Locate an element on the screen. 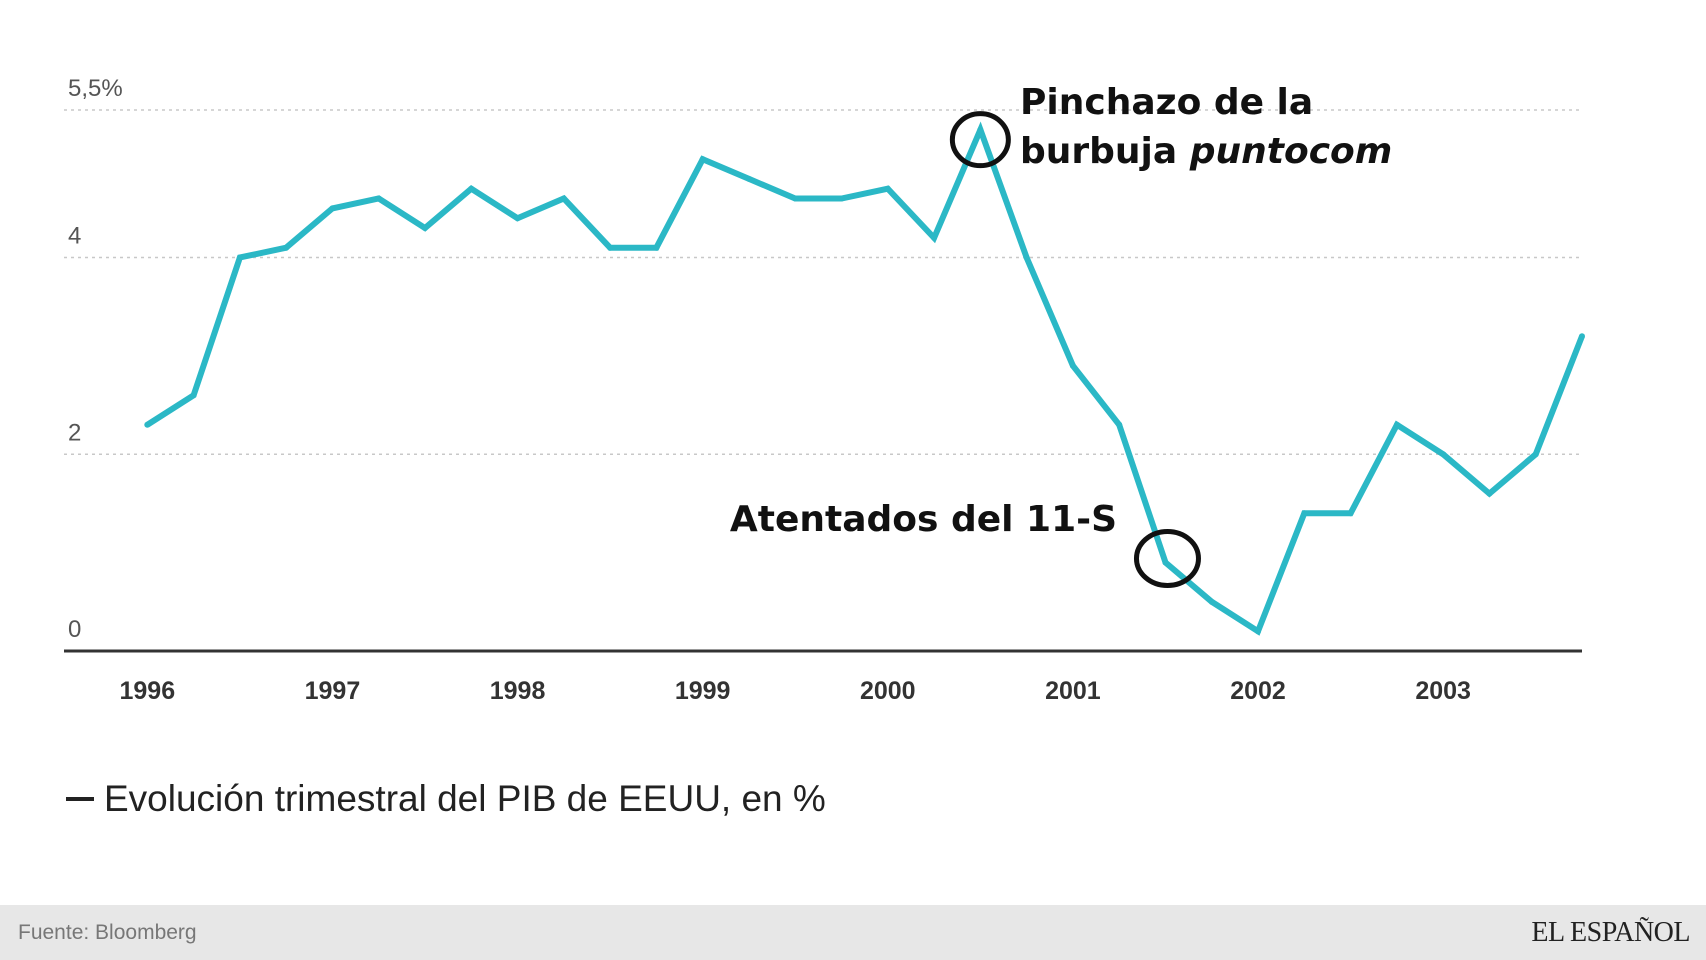  y-tick-label: 5,5% is located at coordinates (95, 88).